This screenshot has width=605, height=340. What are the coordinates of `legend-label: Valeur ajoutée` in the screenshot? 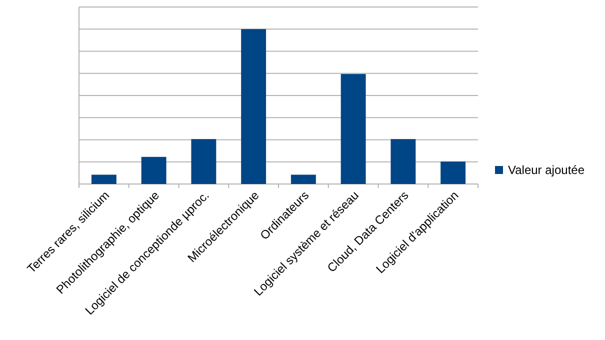 It's located at (546, 170).